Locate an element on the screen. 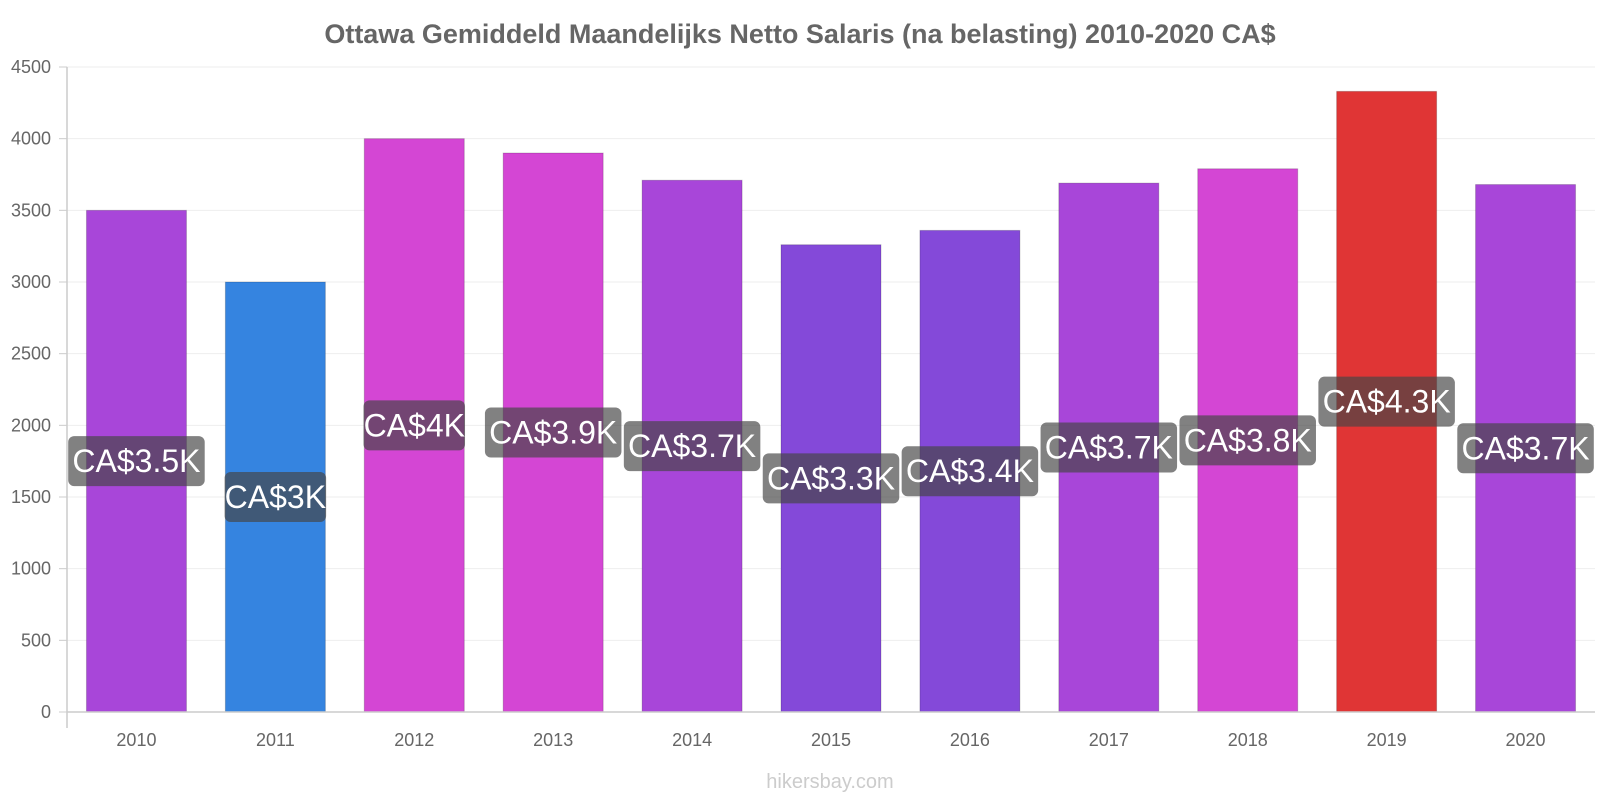 The height and width of the screenshot is (800, 1600). data-label-2010: CA$3.5K is located at coordinates (136, 461).